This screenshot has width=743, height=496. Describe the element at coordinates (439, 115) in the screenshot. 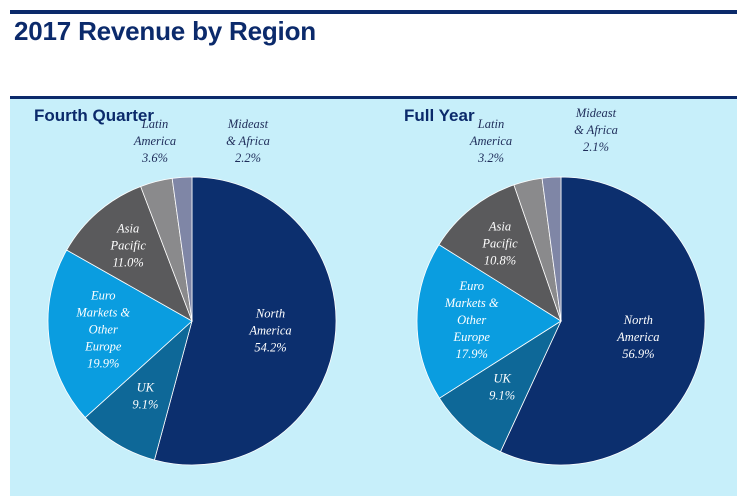

I see `chart-title-full-year: Full Year` at that location.